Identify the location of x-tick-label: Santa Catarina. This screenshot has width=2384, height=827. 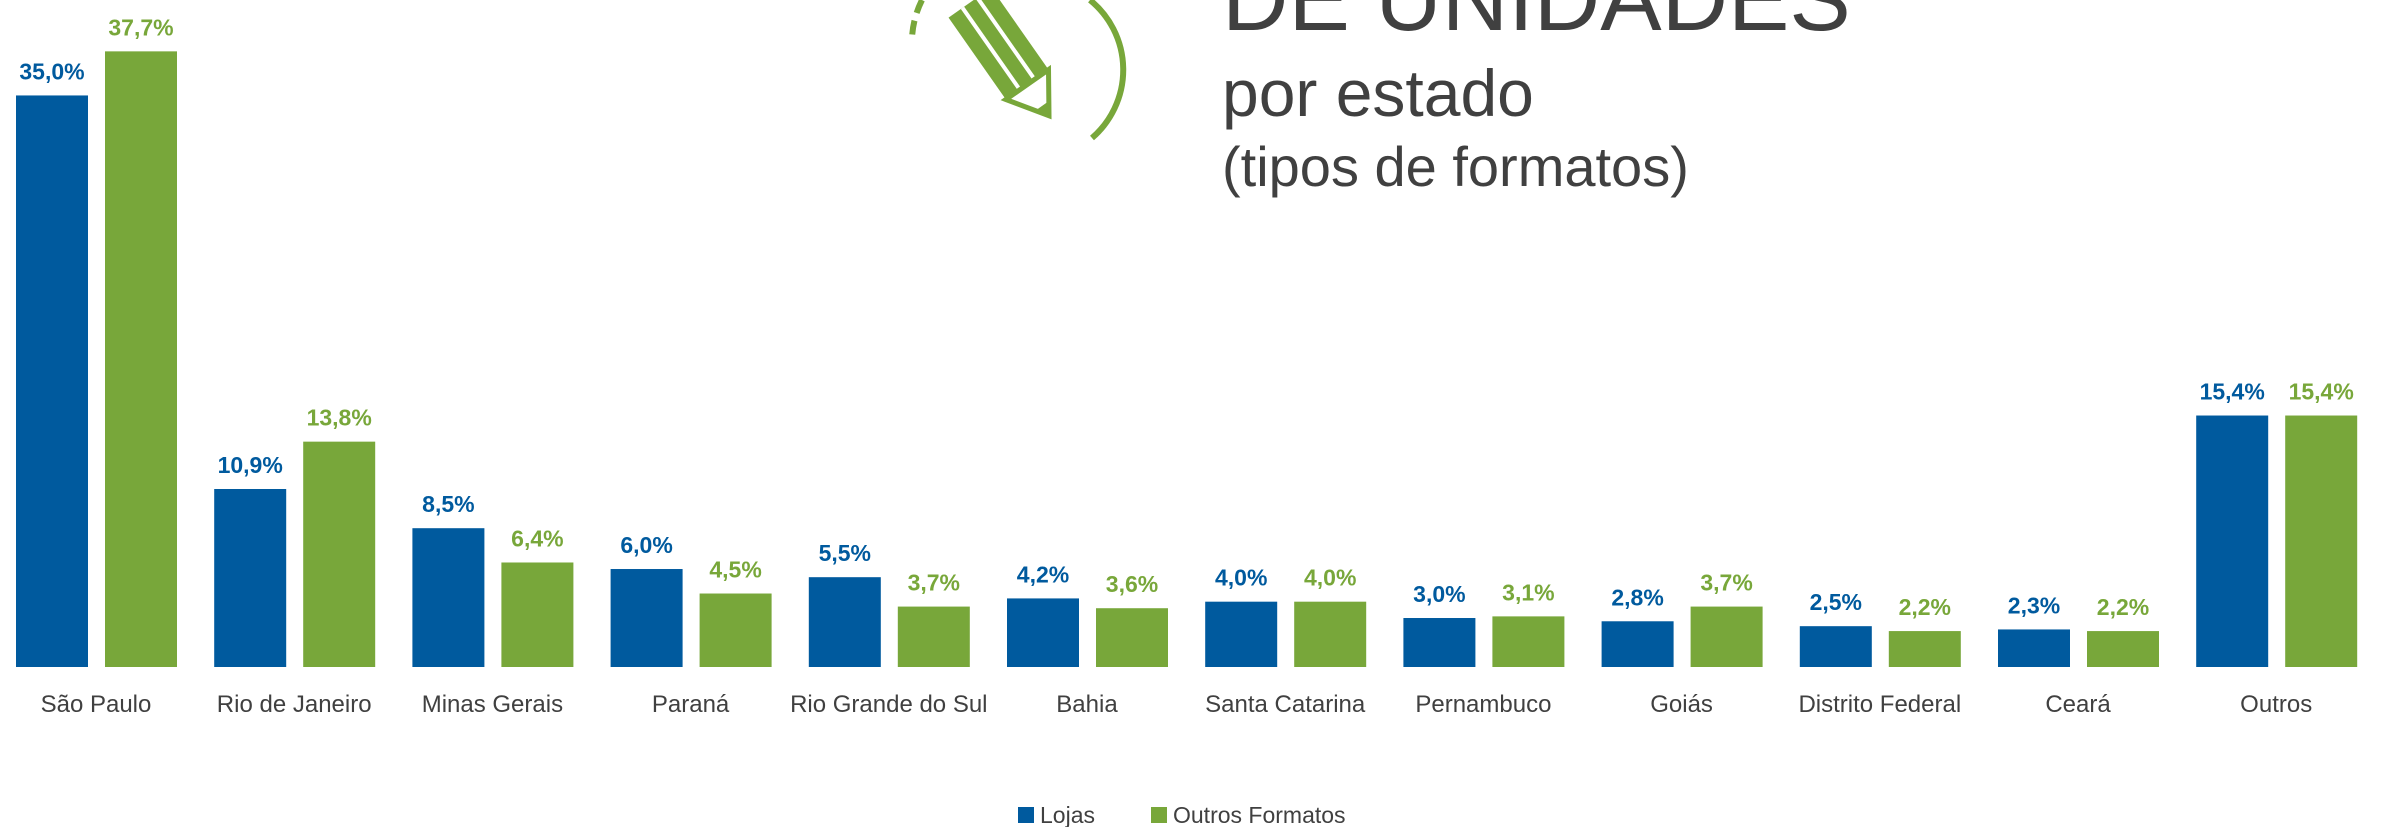
(1285, 704).